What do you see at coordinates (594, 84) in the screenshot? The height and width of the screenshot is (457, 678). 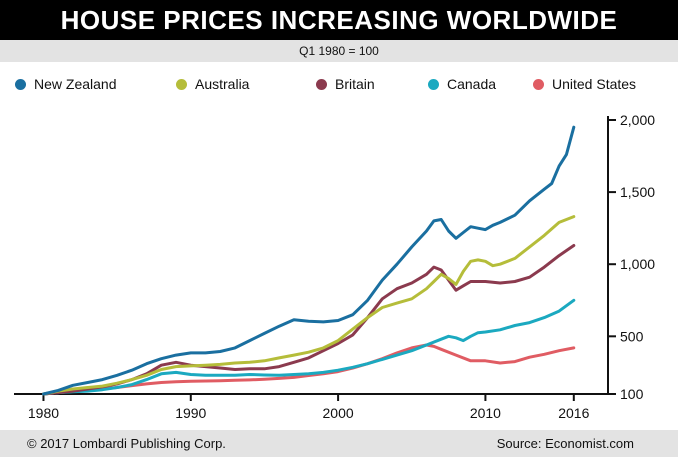 I see `legend-label-united-states: United States` at bounding box center [594, 84].